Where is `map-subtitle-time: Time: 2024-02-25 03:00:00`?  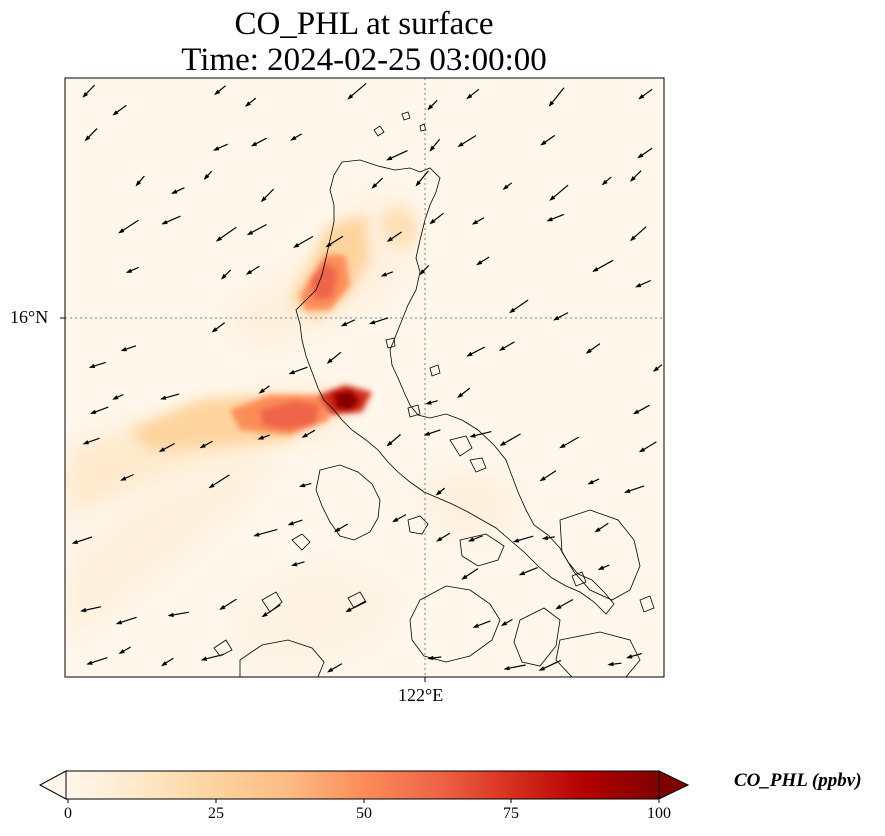
map-subtitle-time: Time: 2024-02-25 03:00:00 is located at coordinates (364, 60).